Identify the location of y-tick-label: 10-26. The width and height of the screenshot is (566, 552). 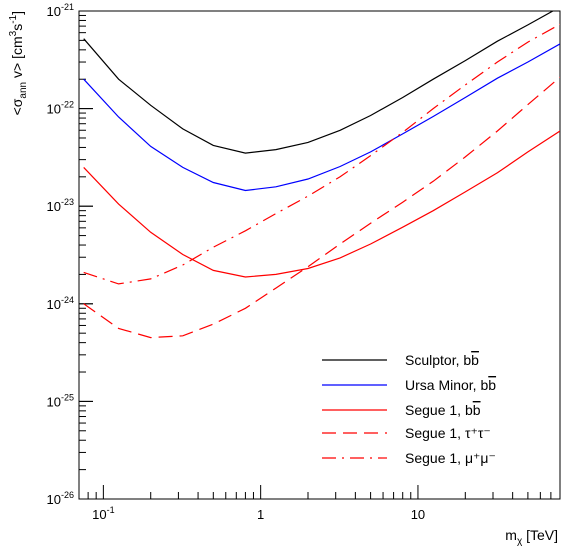
(60, 498).